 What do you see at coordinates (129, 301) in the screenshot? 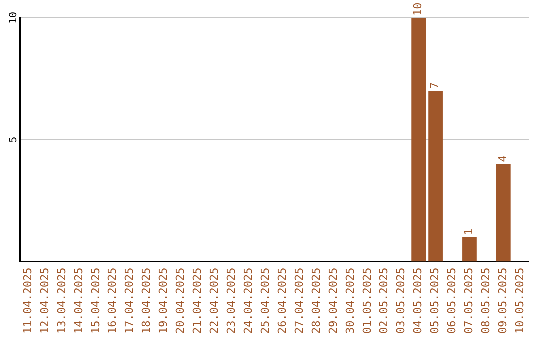
I see `x-tick-label: 17.04.2025` at bounding box center [129, 301].